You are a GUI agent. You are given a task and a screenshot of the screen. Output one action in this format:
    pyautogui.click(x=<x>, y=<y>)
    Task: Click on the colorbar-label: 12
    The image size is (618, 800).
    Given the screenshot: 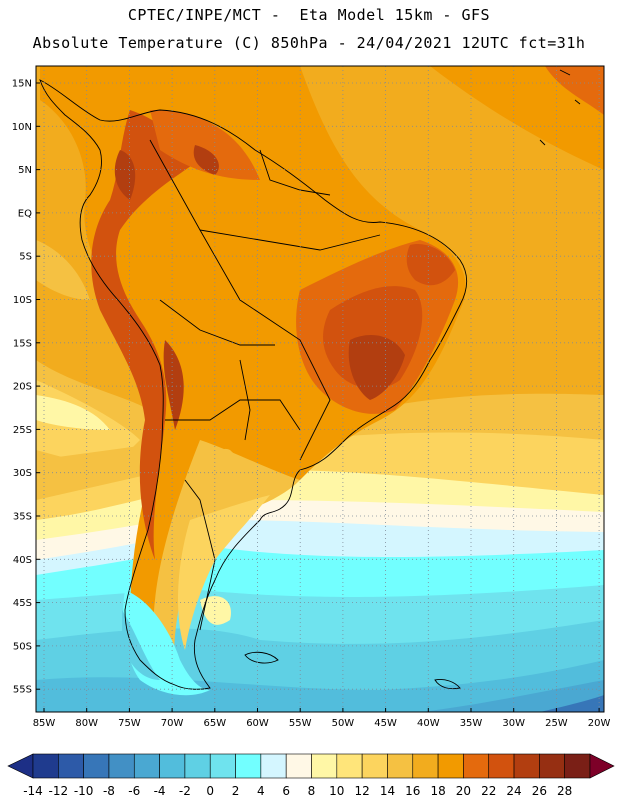 What is the action you would take?
    pyautogui.click(x=361, y=791)
    